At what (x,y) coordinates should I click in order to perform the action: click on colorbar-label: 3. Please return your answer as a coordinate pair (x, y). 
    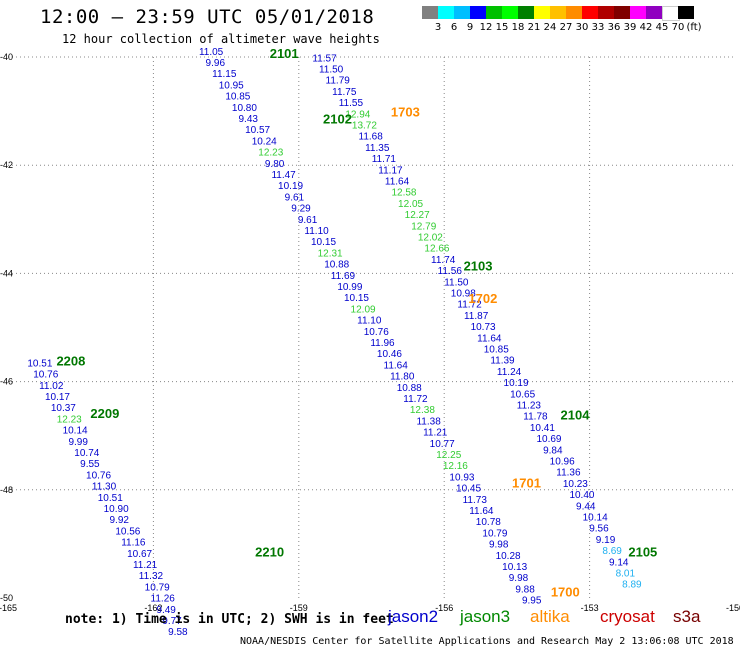
    Looking at the image, I should click on (438, 27).